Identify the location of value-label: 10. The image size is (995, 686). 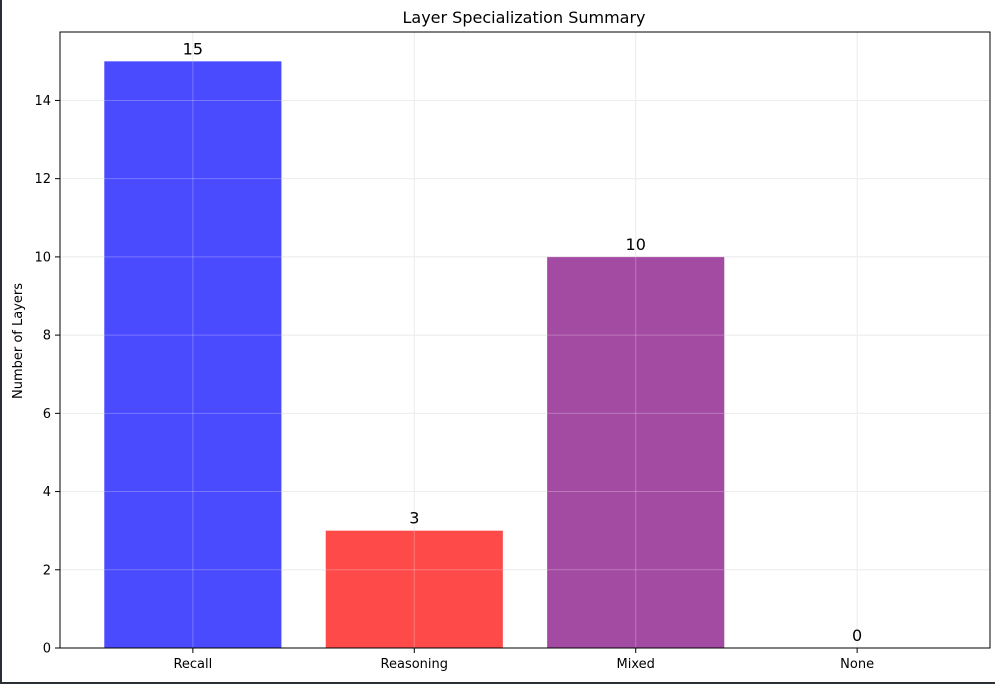
(636, 244).